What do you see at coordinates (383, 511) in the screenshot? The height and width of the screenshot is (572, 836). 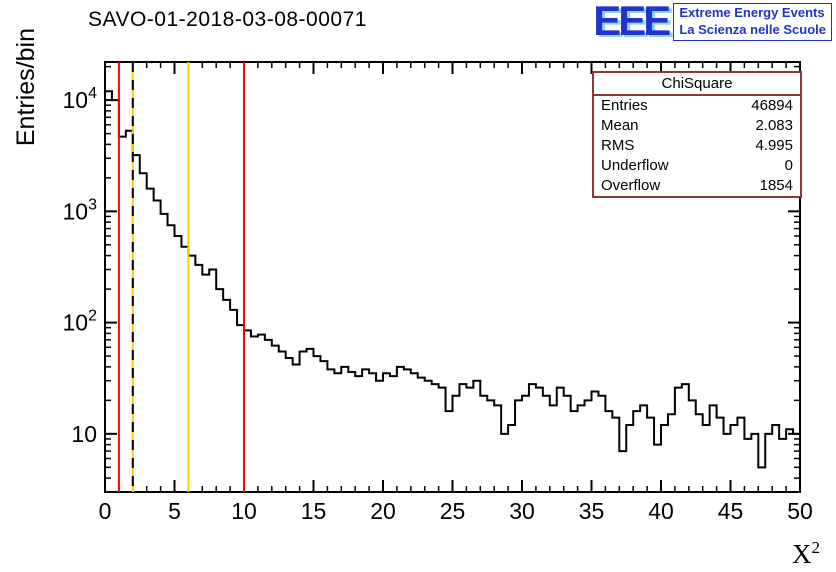 I see `svg-text: 20` at bounding box center [383, 511].